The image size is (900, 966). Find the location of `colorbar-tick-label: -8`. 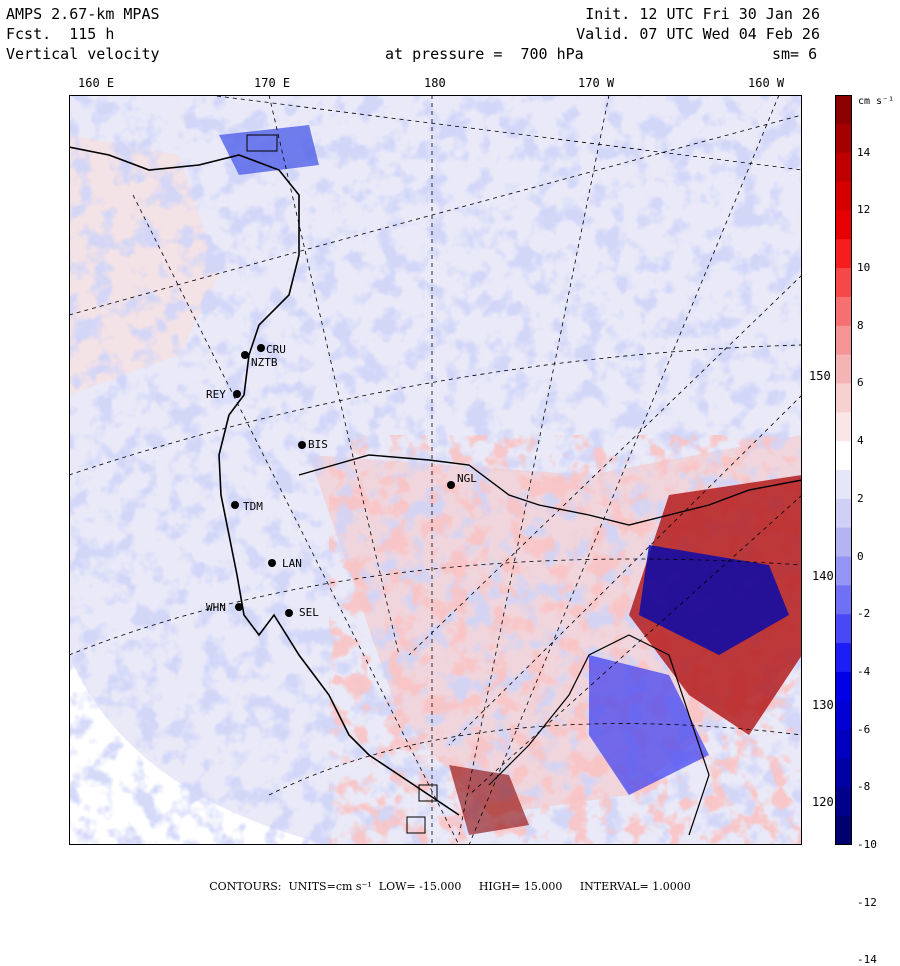

colorbar-tick-label: -8 is located at coordinates (864, 787).